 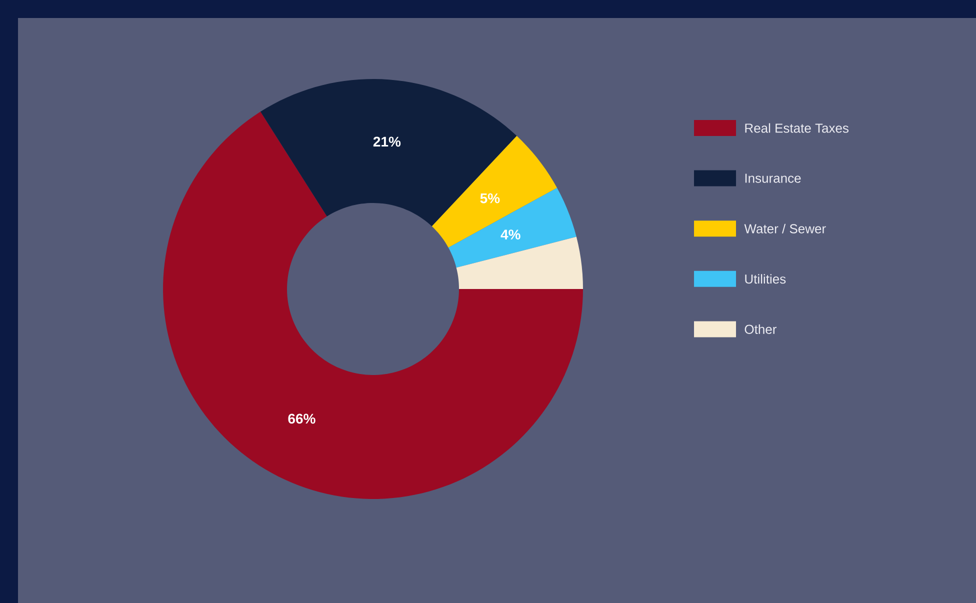 I want to click on data-label: 4%, so click(x=510, y=235).